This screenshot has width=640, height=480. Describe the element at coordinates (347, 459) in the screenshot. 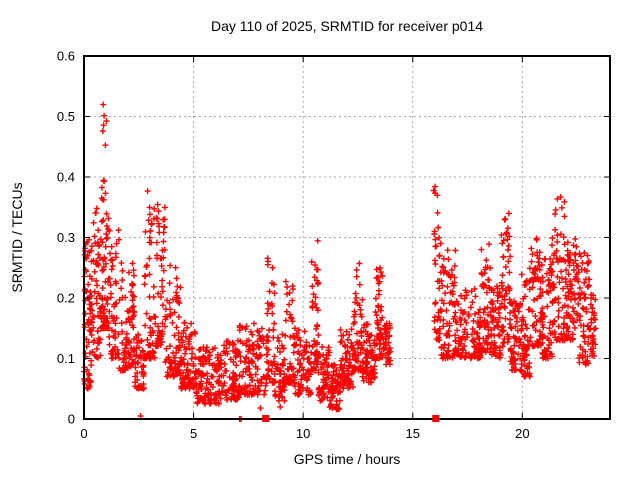

I see `x-axis-label: GPS time / hours` at that location.